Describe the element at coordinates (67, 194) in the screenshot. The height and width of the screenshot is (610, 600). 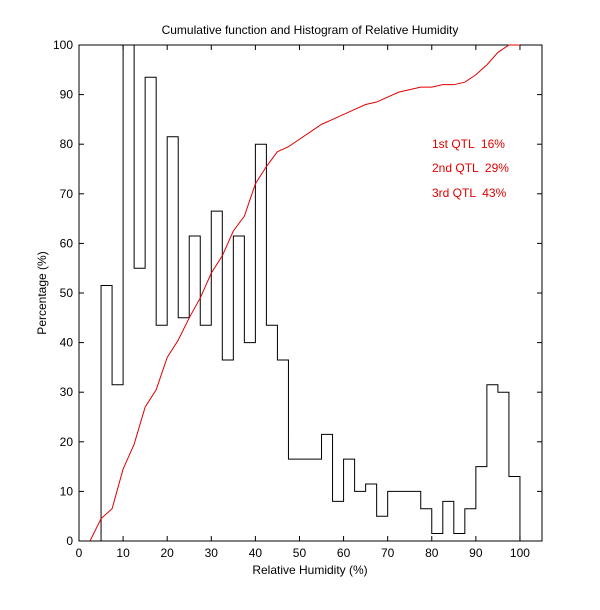
I see `y-tick-label: 70` at that location.